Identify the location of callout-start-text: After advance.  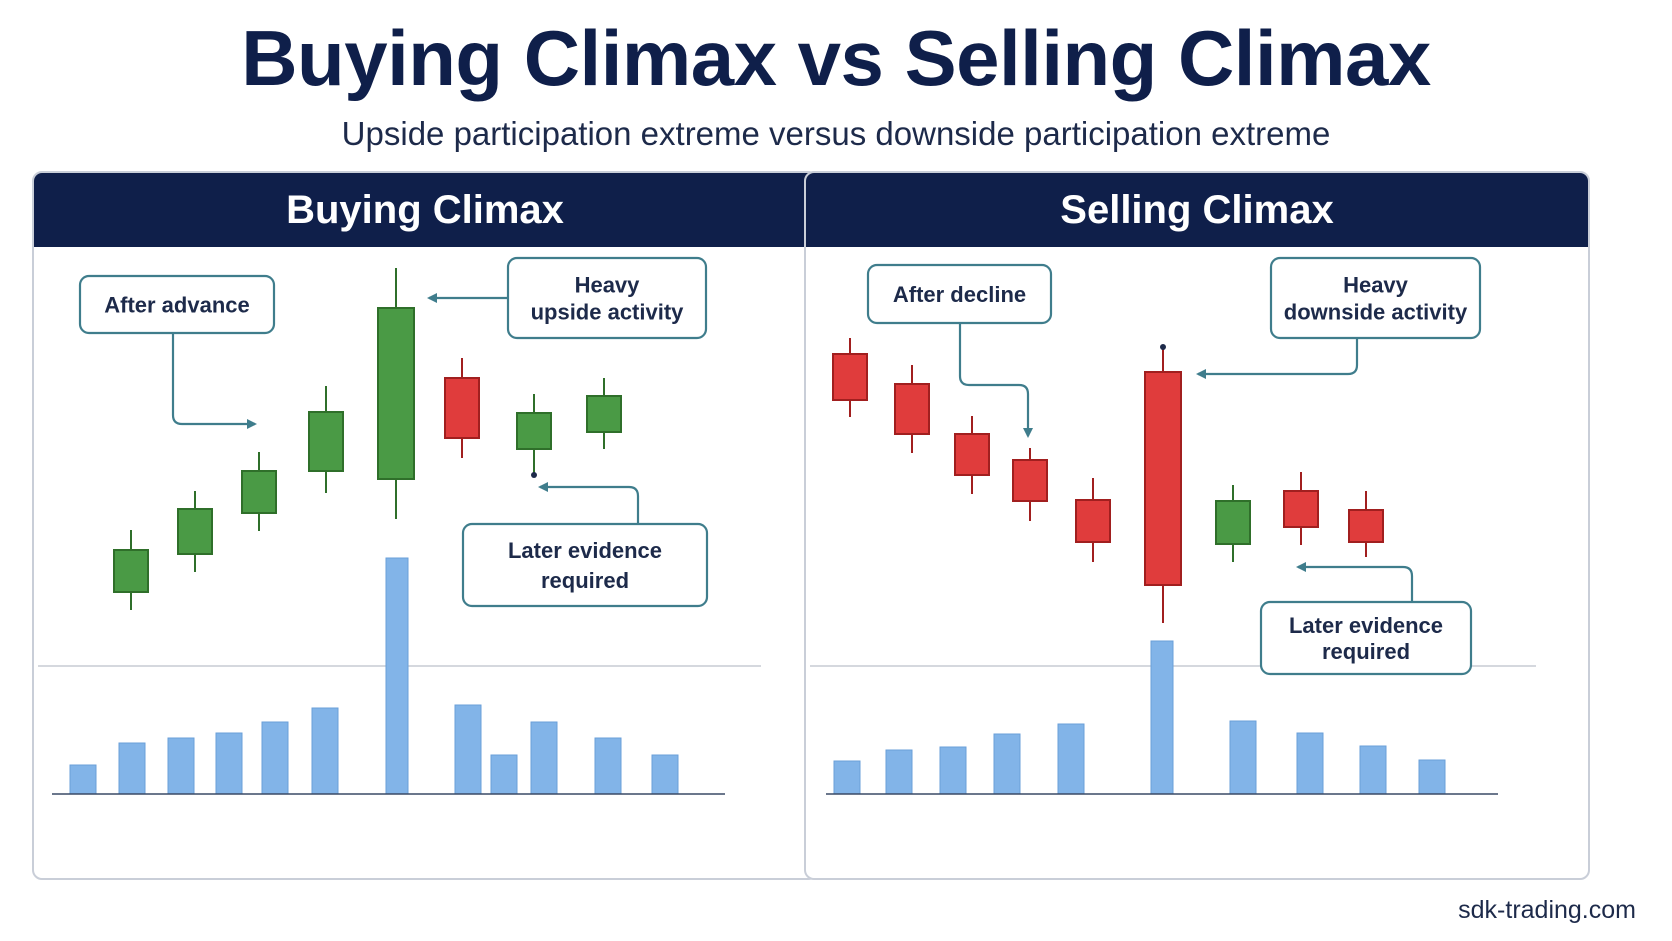
(177, 305).